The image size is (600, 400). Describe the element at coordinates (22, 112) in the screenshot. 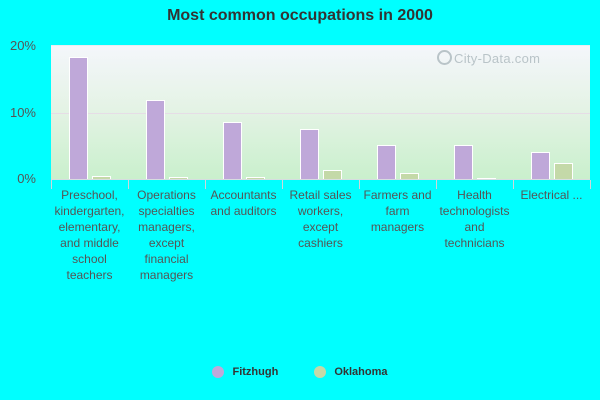

I see `y-tick-10: 10%` at that location.